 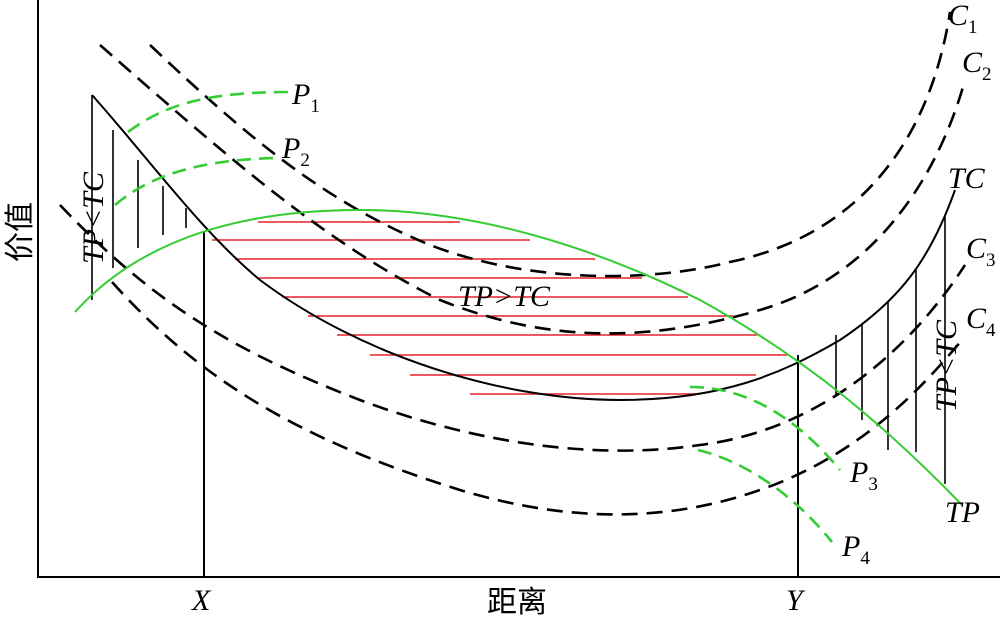 I want to click on y-axis-label: 价值, so click(x=20, y=232).